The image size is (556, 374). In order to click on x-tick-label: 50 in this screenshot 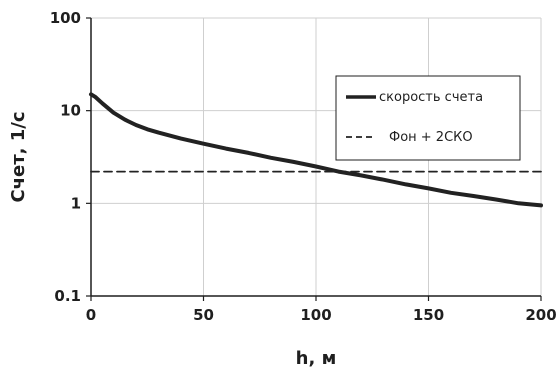, I will do `click(203, 315)`.